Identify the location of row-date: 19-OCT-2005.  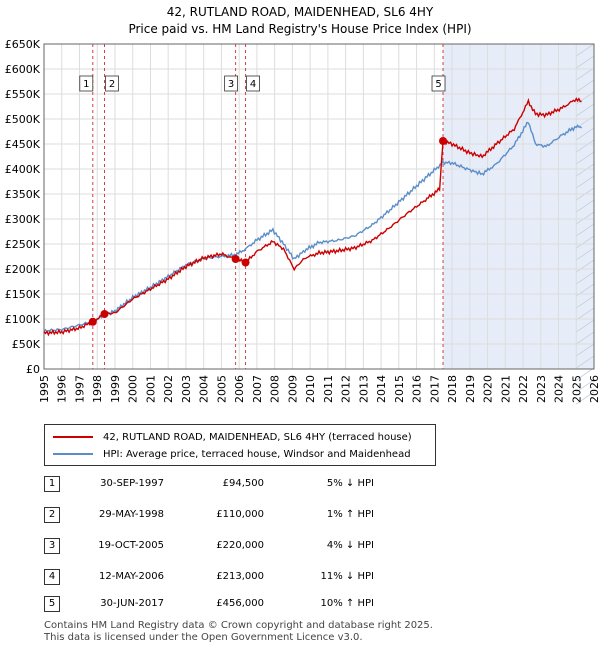
(131, 545).